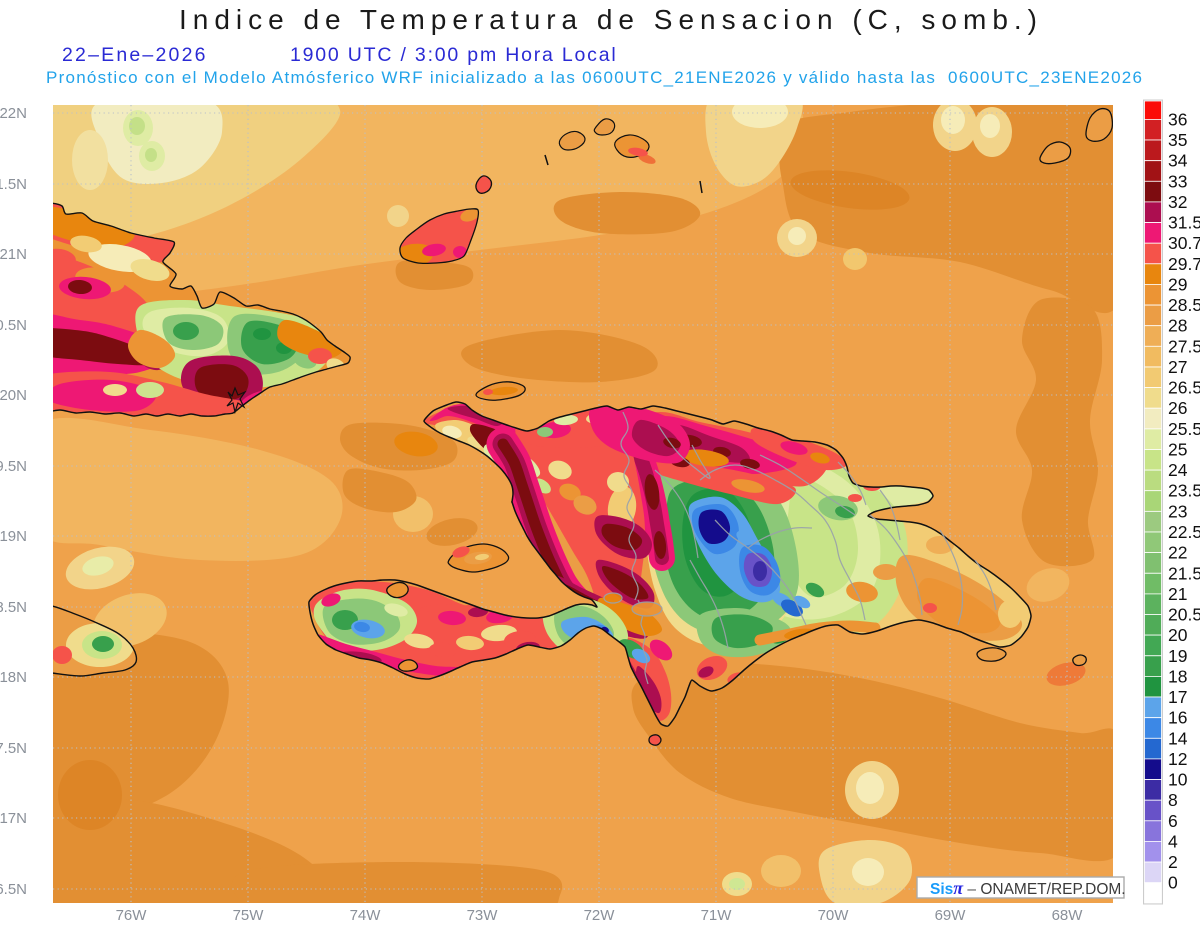 The height and width of the screenshot is (932, 1200). I want to click on svg-text: 0.5N, so click(13, 325).